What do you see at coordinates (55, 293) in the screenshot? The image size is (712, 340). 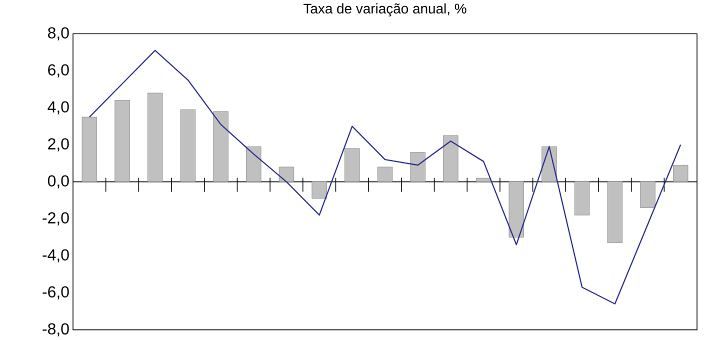 I see `y-tick-label: -6,0` at bounding box center [55, 293].